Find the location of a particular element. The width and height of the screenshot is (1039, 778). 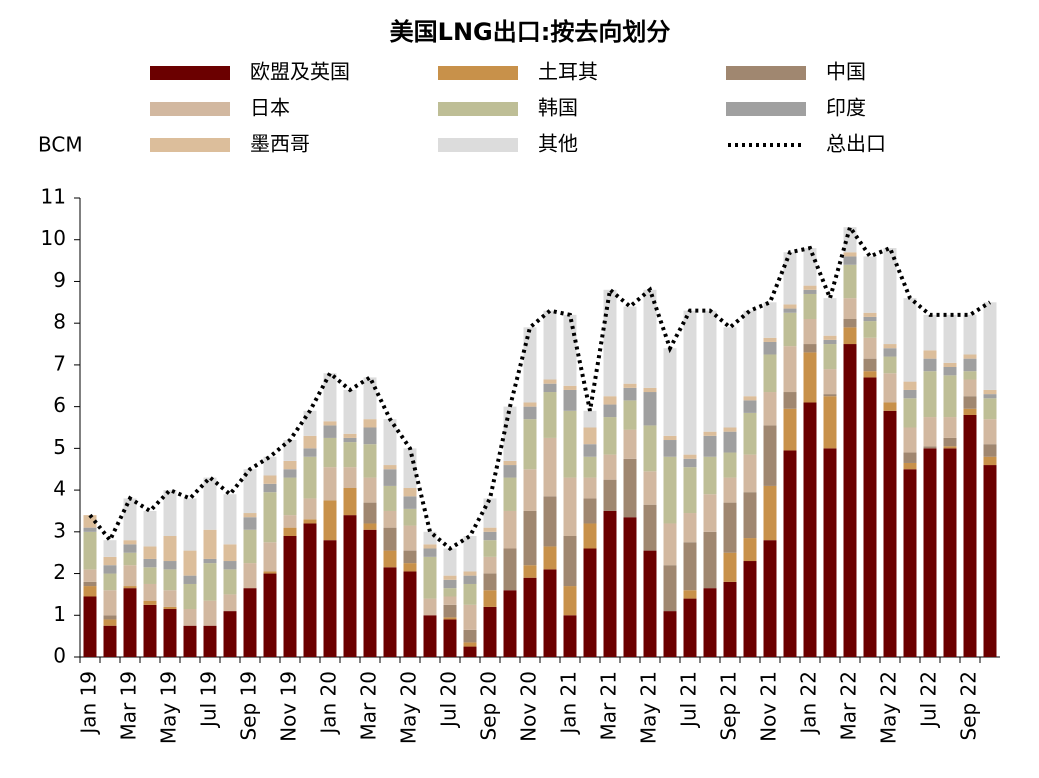

x-tick-label: Jan 19 is located at coordinates (89, 703).